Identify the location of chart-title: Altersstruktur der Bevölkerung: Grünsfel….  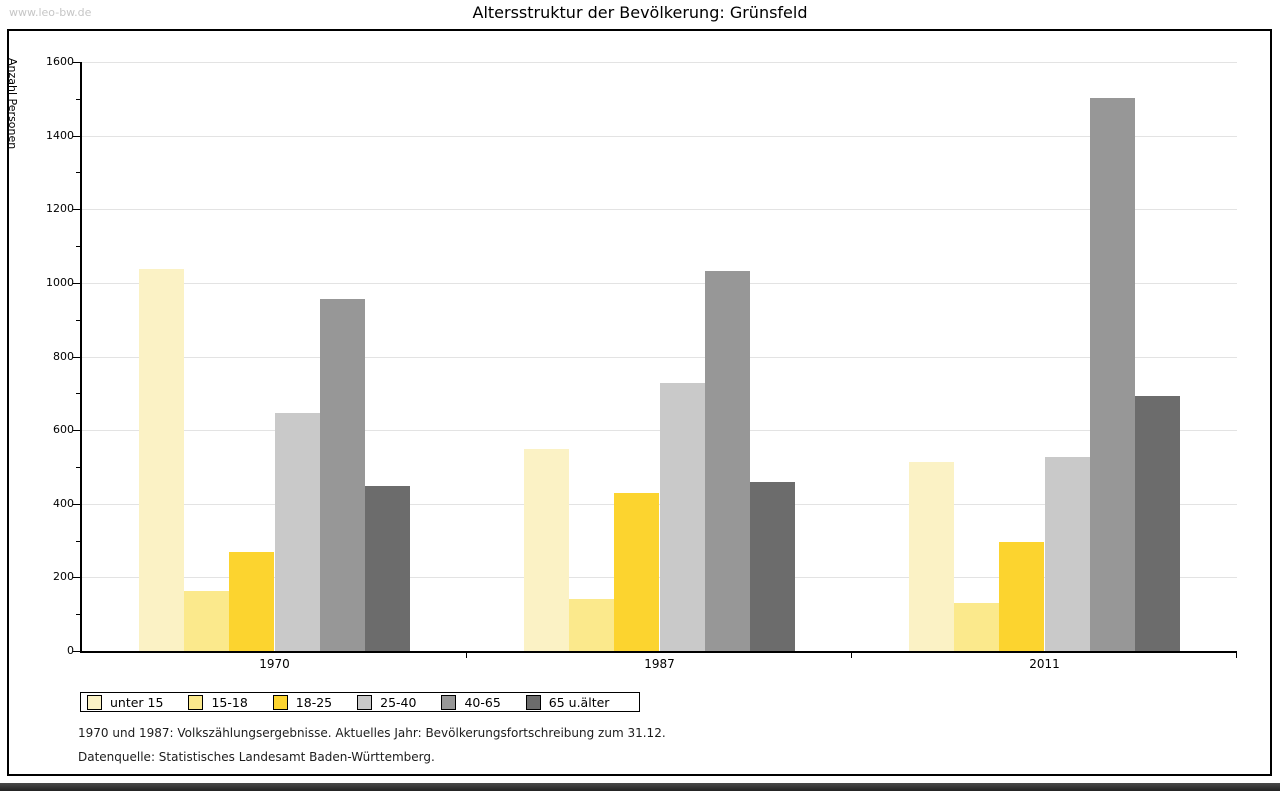
(640, 12).